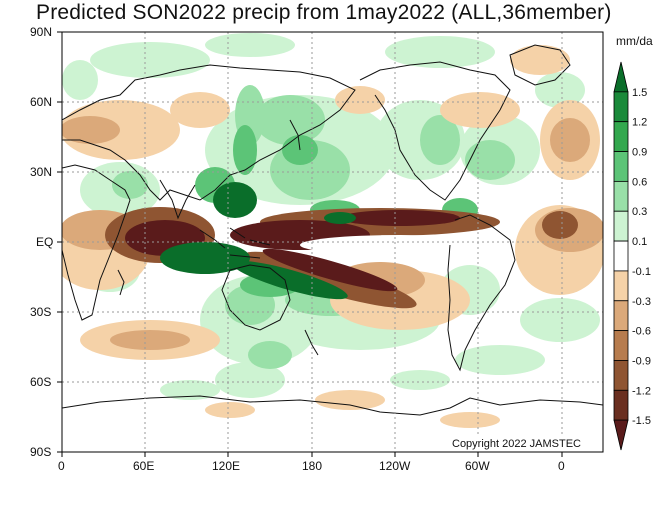  Describe the element at coordinates (639, 182) in the screenshot. I see `colorbar-tick-label: 0.6` at that location.